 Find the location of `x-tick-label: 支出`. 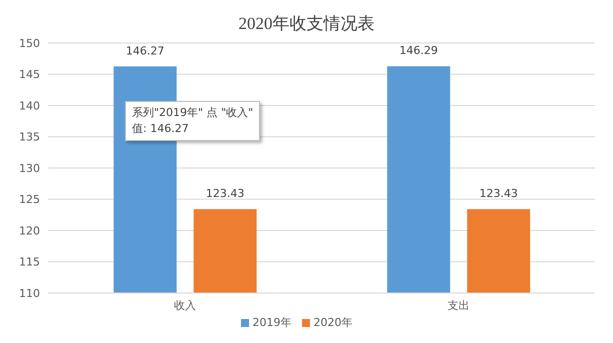

x-tick-label: 支出 is located at coordinates (458, 305).